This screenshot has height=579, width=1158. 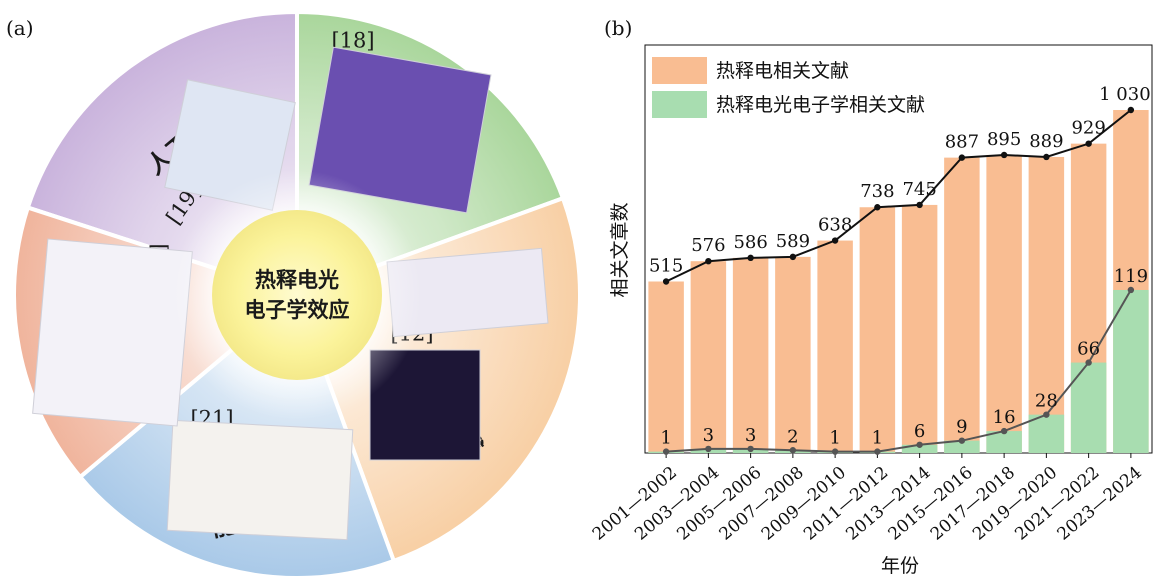 I want to click on x-tick-label: 2013—2014, so click(x=888, y=504).